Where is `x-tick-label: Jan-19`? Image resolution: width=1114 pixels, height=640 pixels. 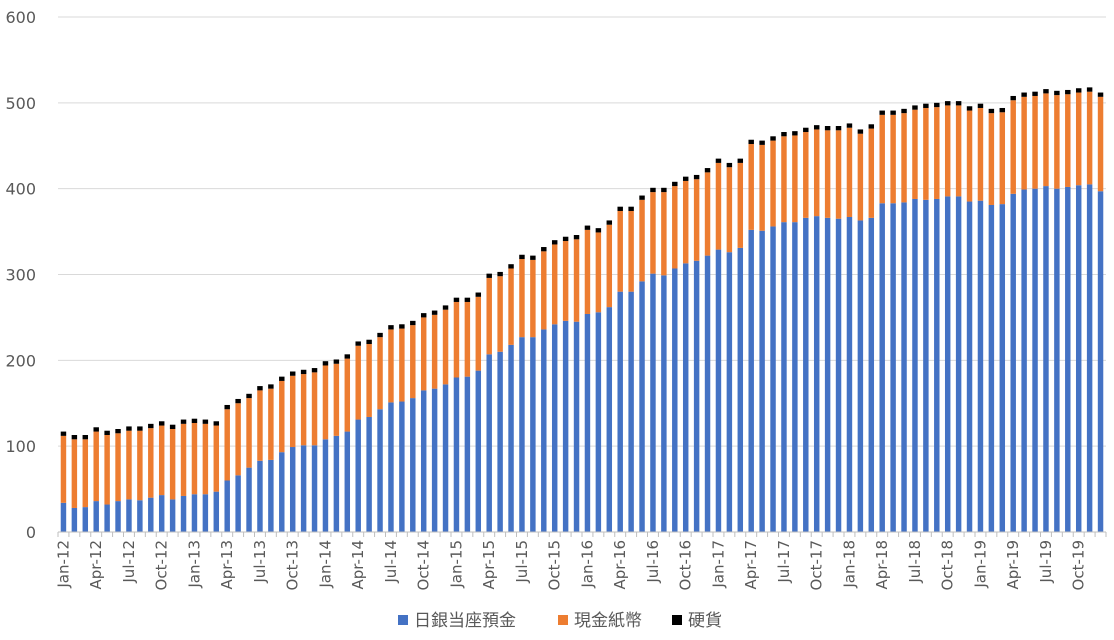
x-tick-label: Jan-19 is located at coordinates (980, 564).